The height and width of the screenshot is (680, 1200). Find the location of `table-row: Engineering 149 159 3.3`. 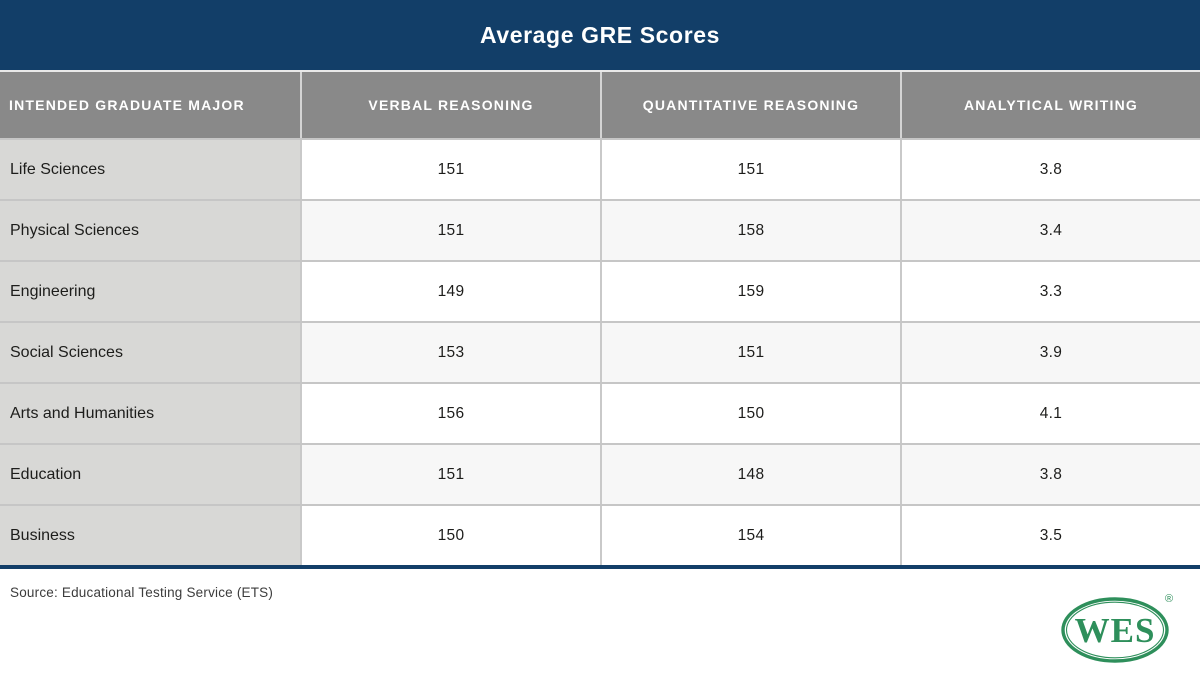

table-row: Engineering 149 159 3.3 is located at coordinates (600, 290).